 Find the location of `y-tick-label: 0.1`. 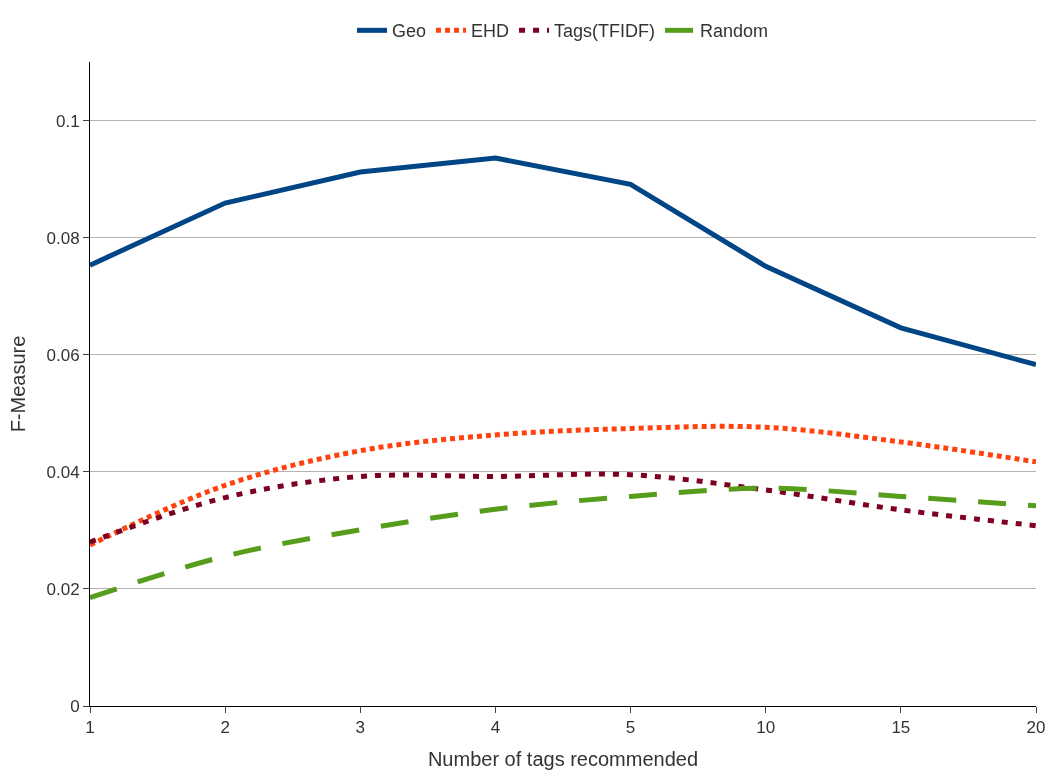

y-tick-label: 0.1 is located at coordinates (67, 121).